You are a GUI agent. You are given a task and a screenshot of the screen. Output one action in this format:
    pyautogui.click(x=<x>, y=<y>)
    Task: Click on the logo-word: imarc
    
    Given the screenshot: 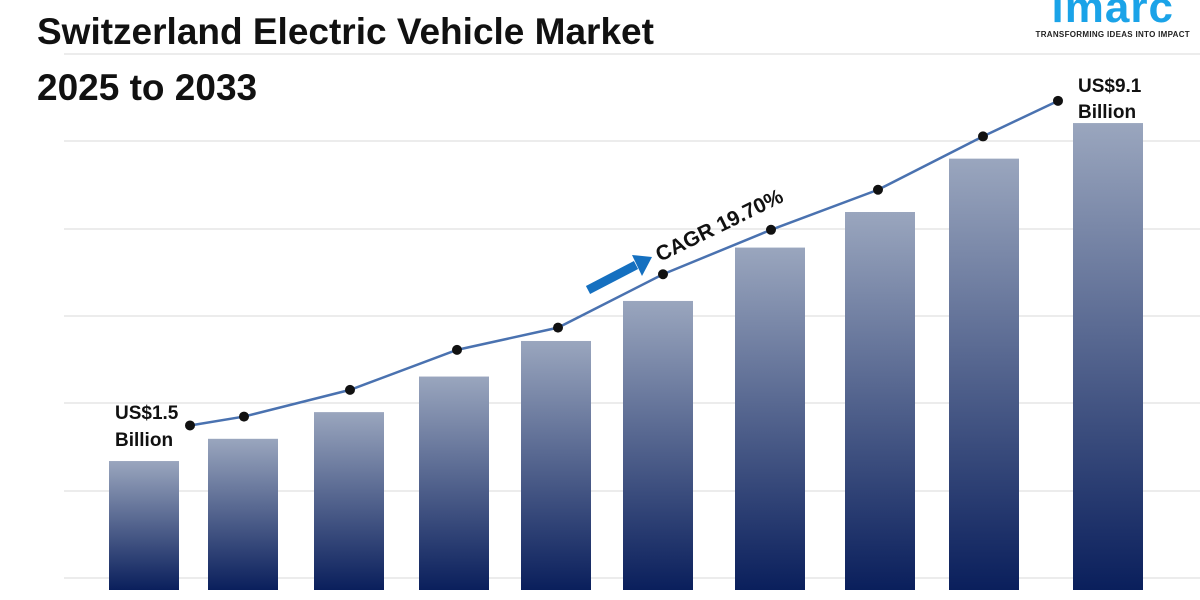 What is the action you would take?
    pyautogui.click(x=1112, y=16)
    